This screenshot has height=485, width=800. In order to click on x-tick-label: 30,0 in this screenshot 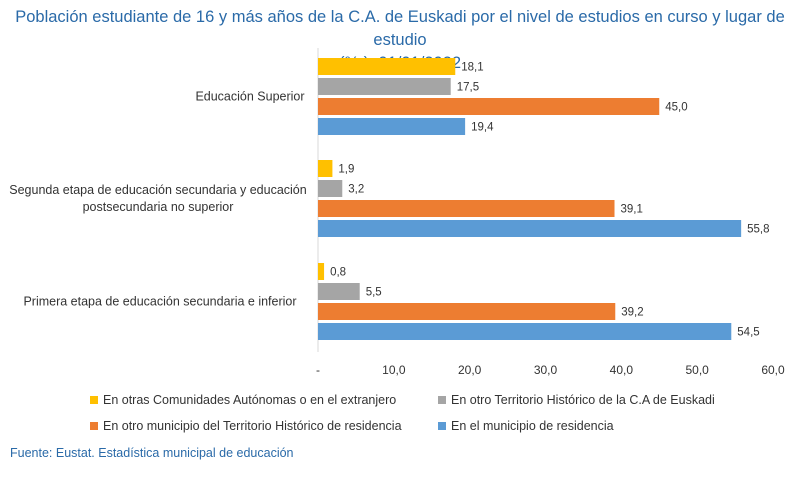, I will do `click(546, 370)`.